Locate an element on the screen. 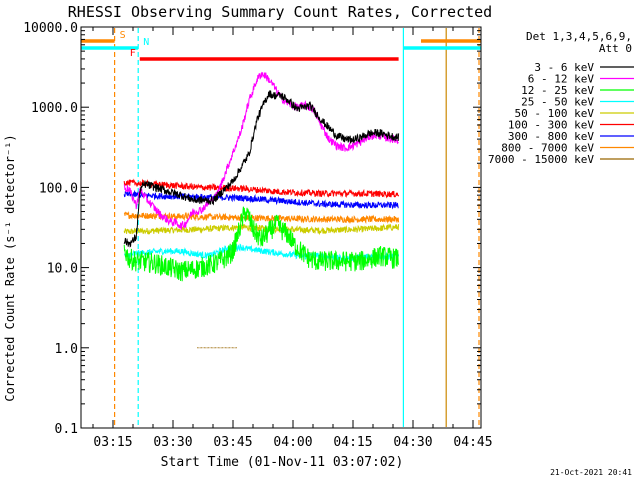  legend-label: 7000 - 15000 keV is located at coordinates (541, 159).